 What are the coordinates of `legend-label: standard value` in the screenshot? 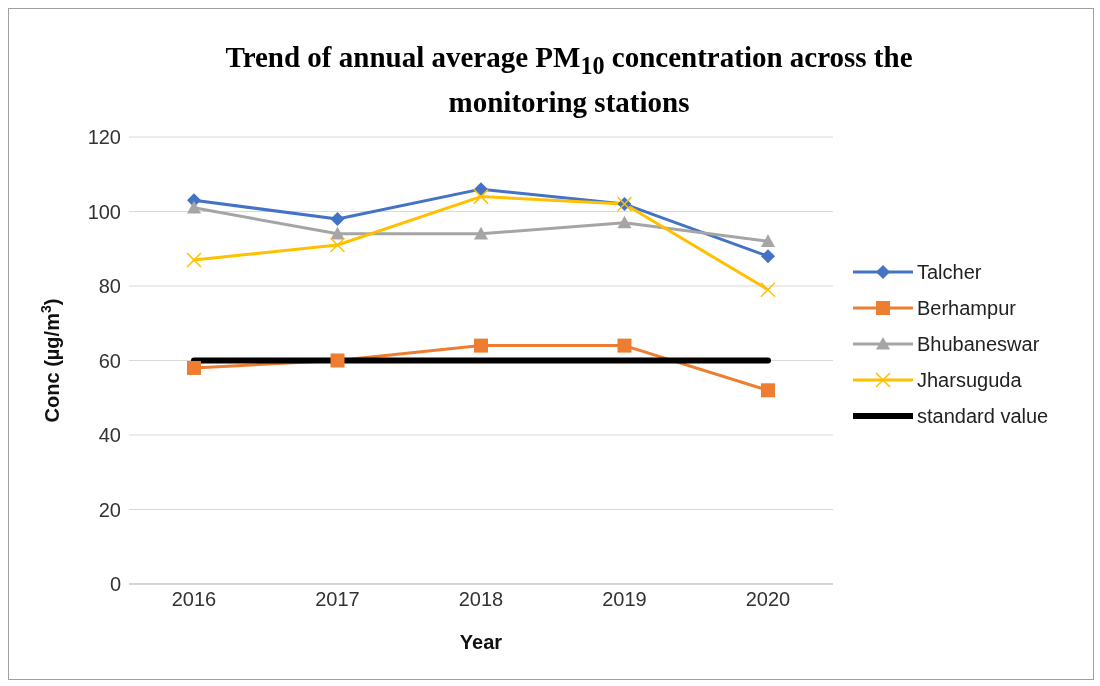 It's located at (983, 416).